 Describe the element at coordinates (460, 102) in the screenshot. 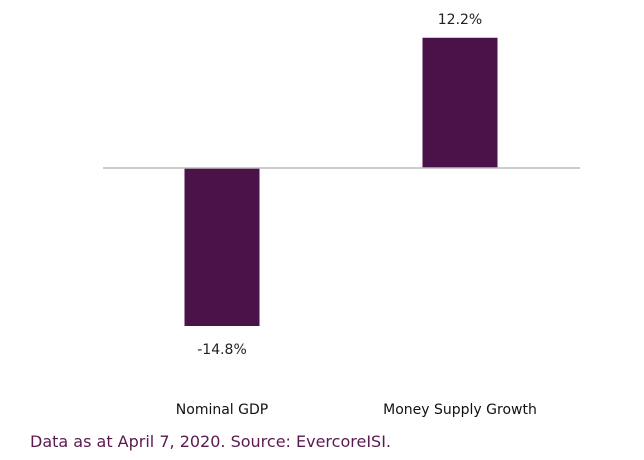

I see `bar-money-supply-growth` at that location.